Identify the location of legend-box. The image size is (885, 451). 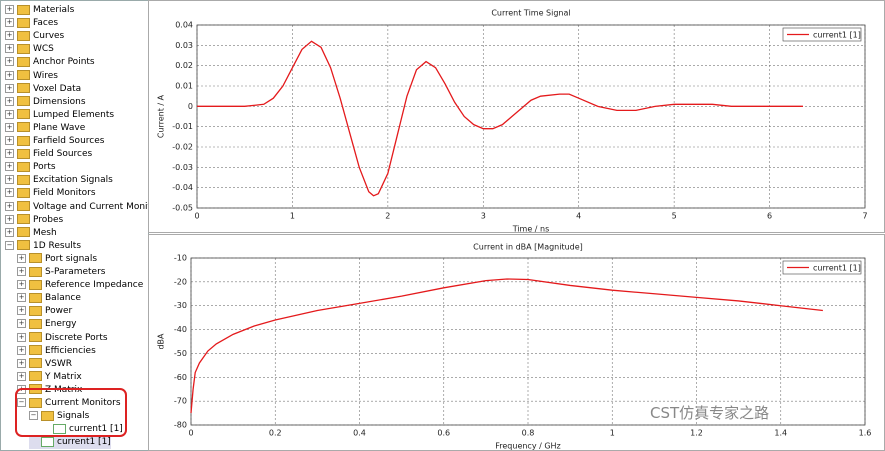
(822, 34).